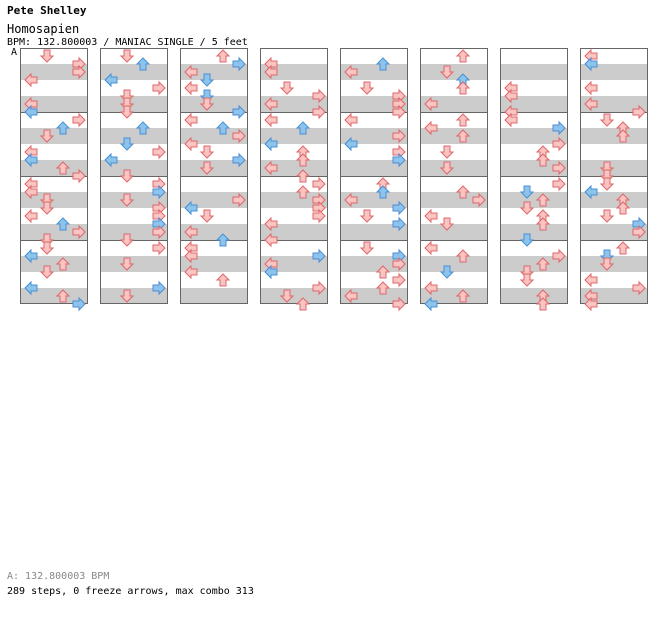  I want to click on bpm-note: A: 132.800003 BPM, so click(58, 576).